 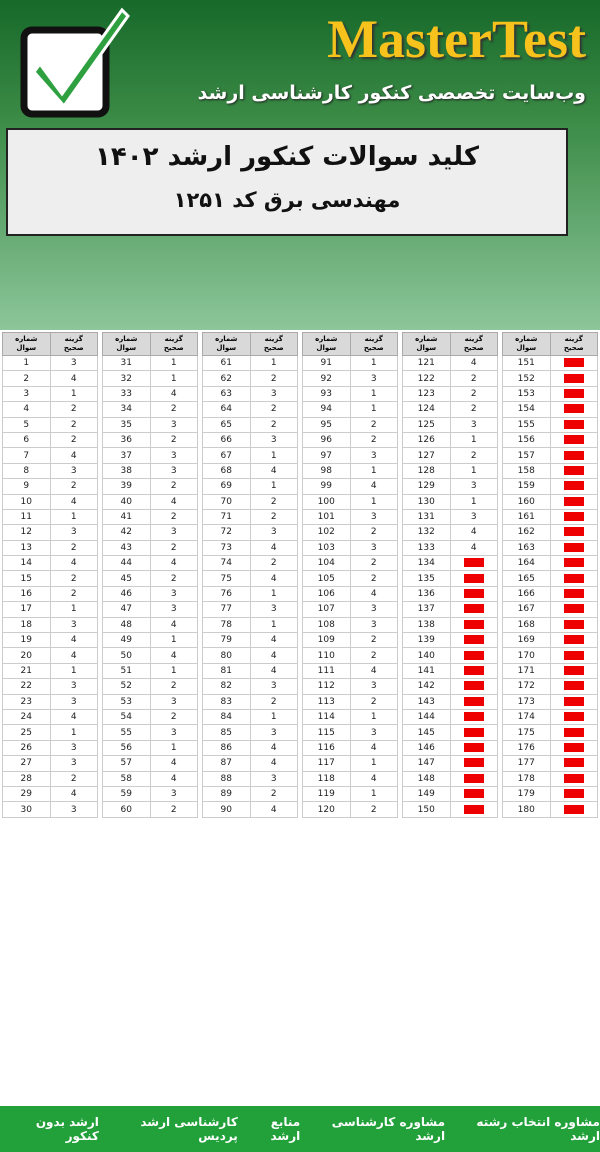 What do you see at coordinates (450, 455) in the screenshot?
I see `answer-row: 127 2` at bounding box center [450, 455].